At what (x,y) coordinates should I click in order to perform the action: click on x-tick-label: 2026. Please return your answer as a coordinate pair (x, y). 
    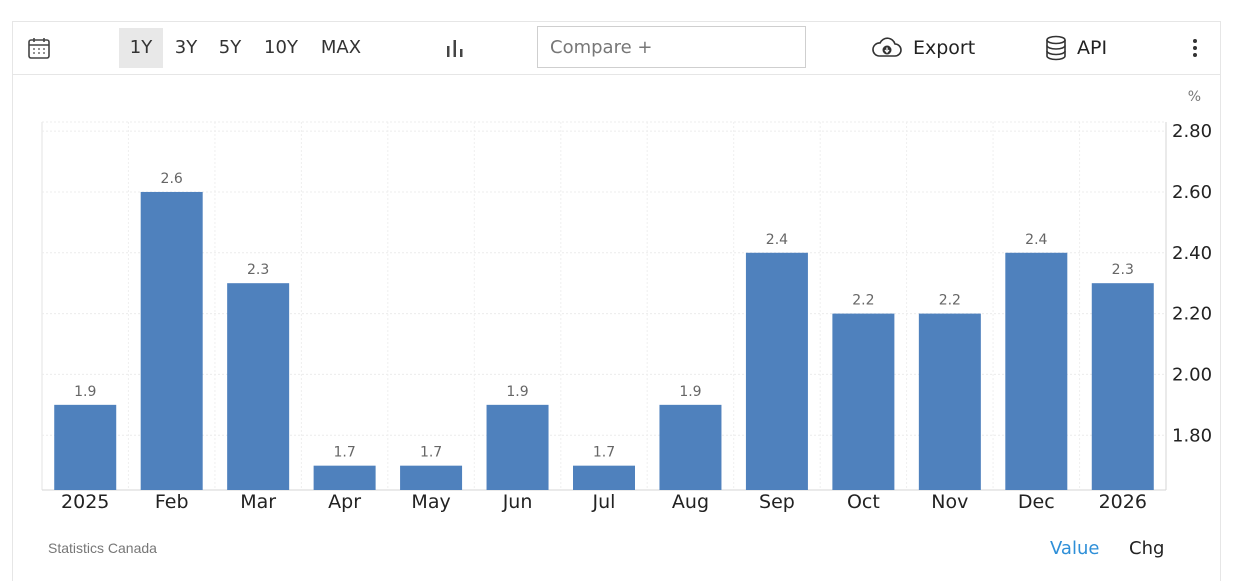
    Looking at the image, I should click on (1123, 502).